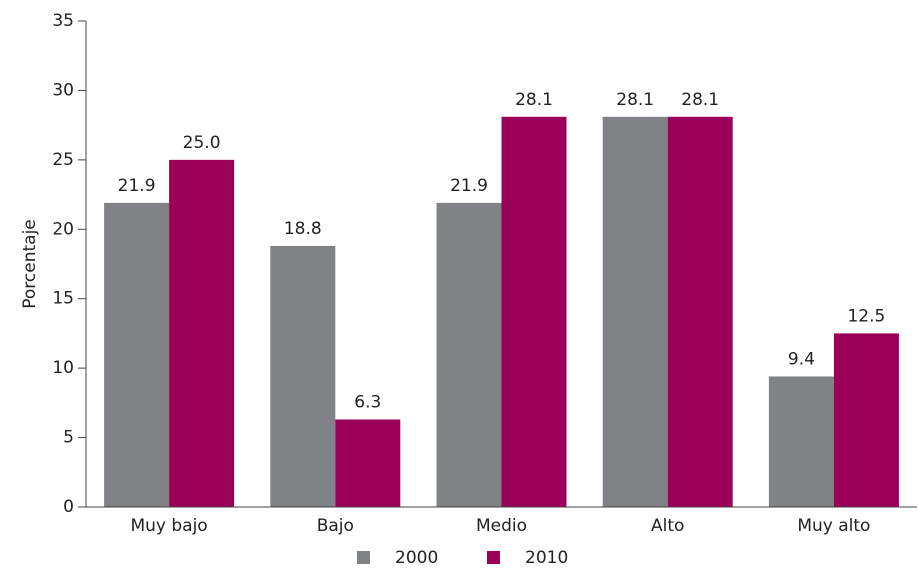 The height and width of the screenshot is (570, 918). I want to click on data-label: 9.4, so click(801, 359).